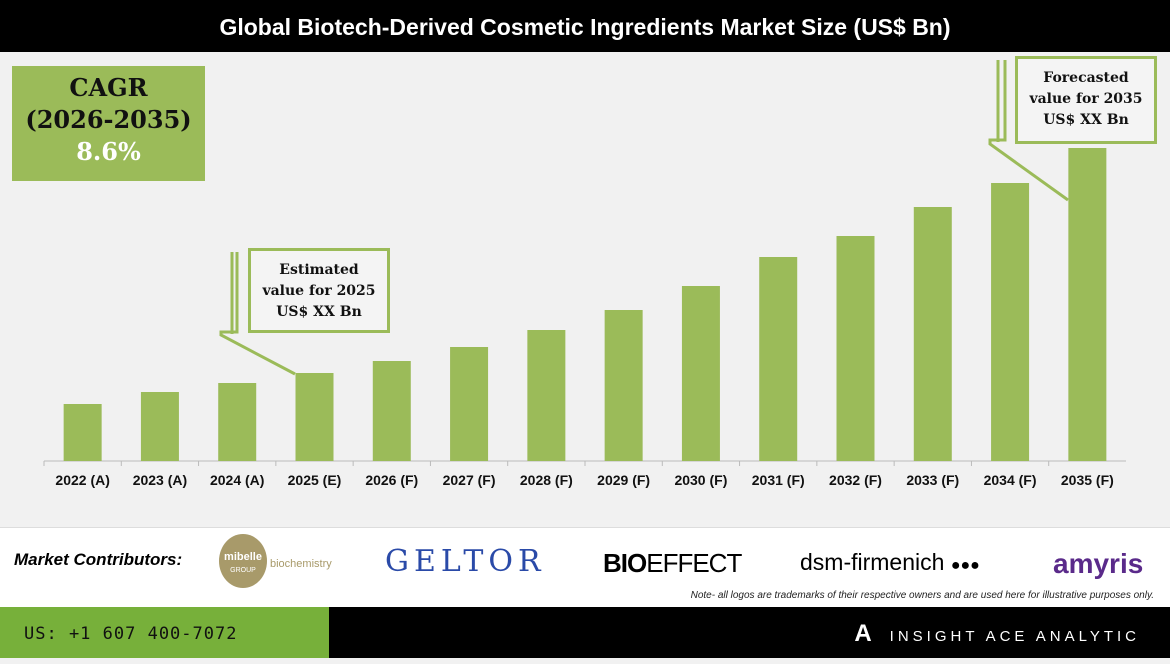 Image resolution: width=1170 pixels, height=664 pixels. What do you see at coordinates (164, 632) in the screenshot?
I see `phone-number: US: +1 607 400-7072` at bounding box center [164, 632].